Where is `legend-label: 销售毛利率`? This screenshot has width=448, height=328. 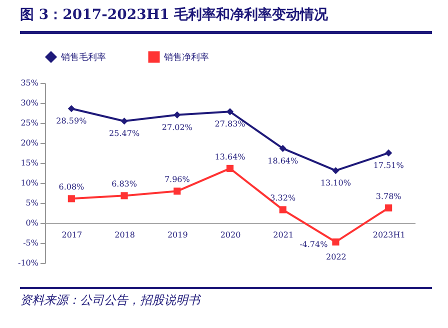
legend-label: 销售毛利率 is located at coordinates (83, 57).